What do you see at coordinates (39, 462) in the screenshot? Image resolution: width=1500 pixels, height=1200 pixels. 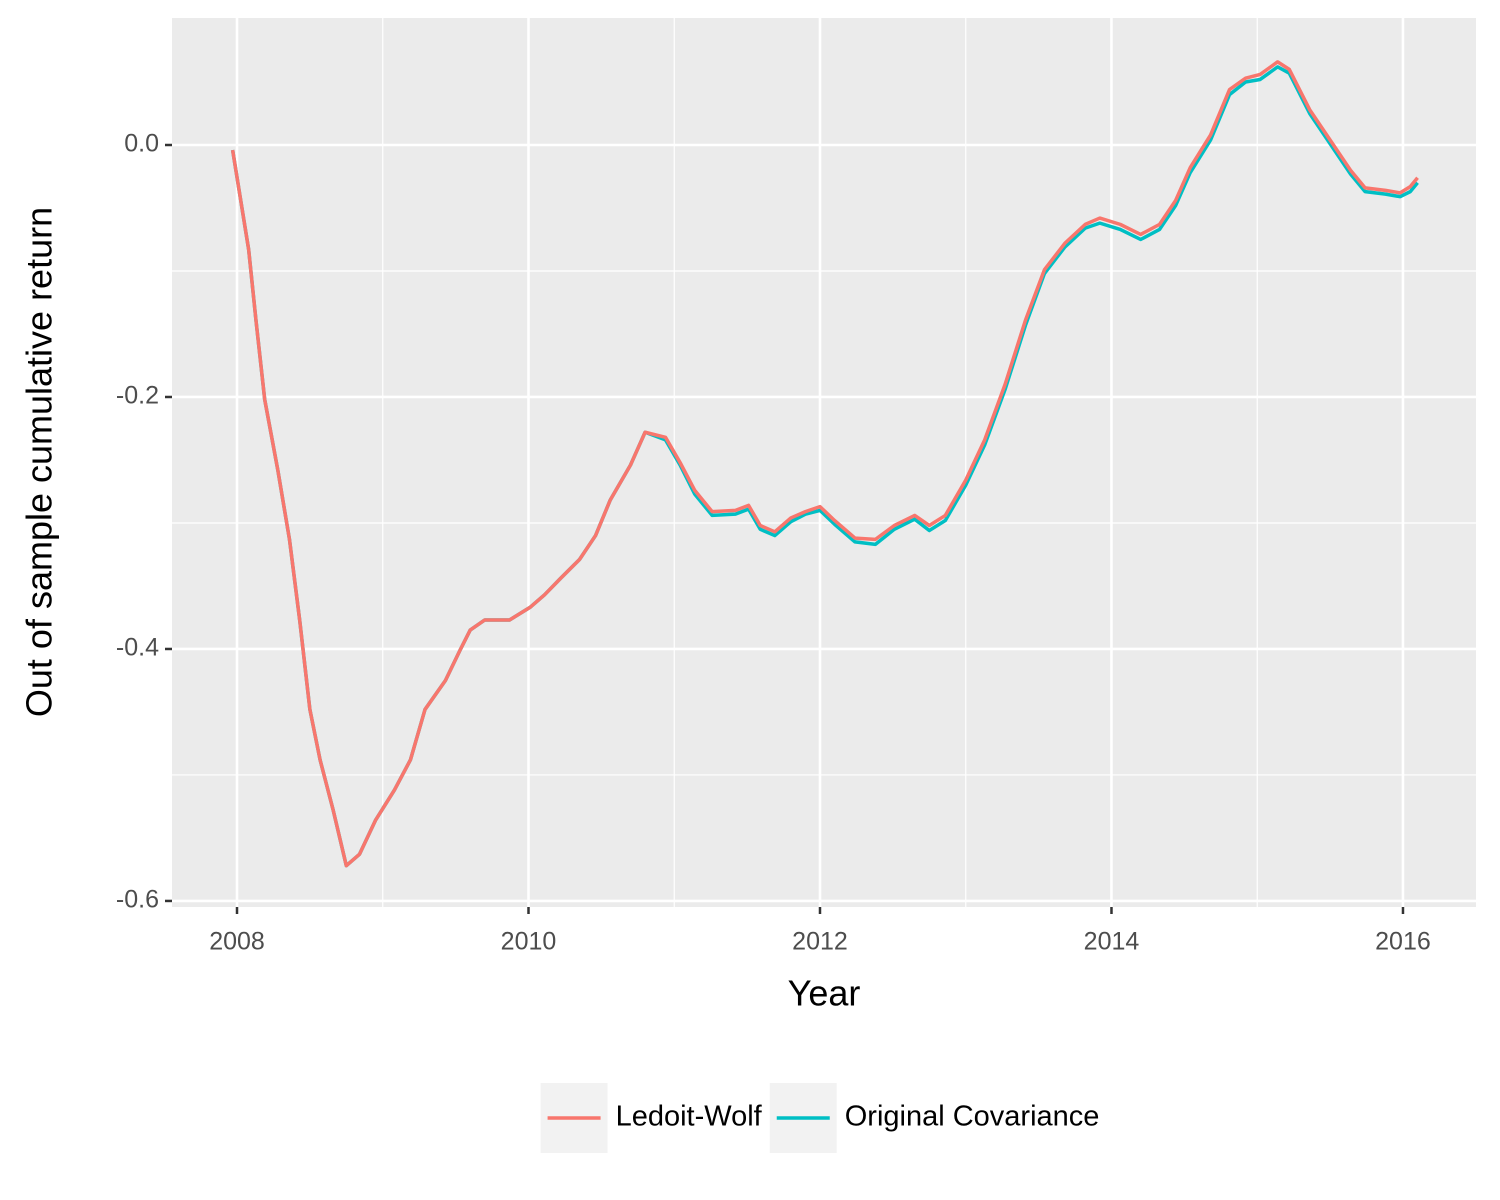 I see `y-axis-title: Out of sample cumulative return` at bounding box center [39, 462].